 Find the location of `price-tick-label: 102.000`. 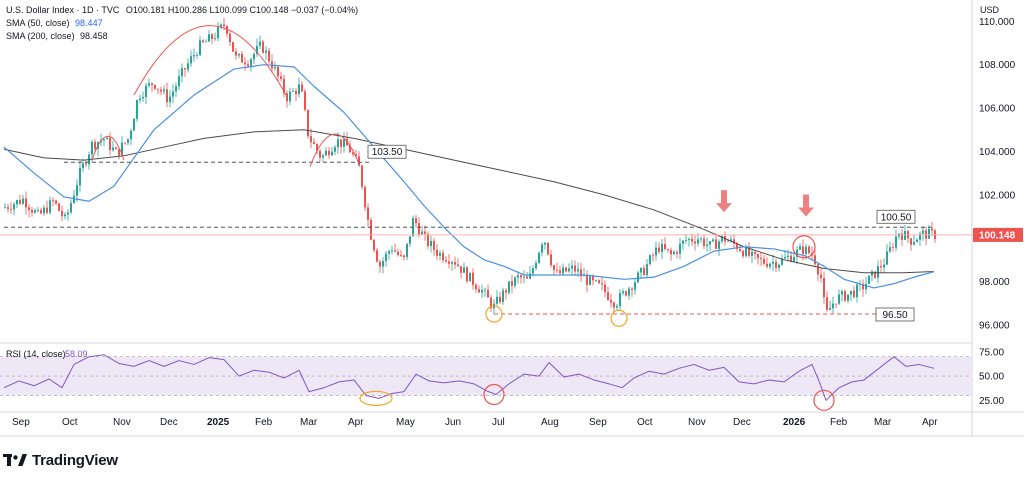

price-tick-label: 102.000 is located at coordinates (997, 195).